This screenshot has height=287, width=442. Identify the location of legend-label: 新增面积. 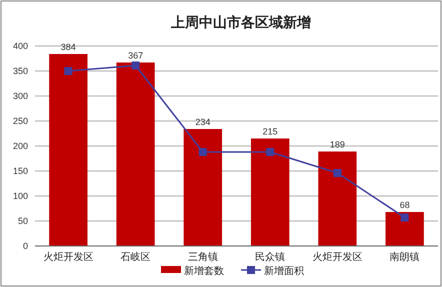
(284, 271).